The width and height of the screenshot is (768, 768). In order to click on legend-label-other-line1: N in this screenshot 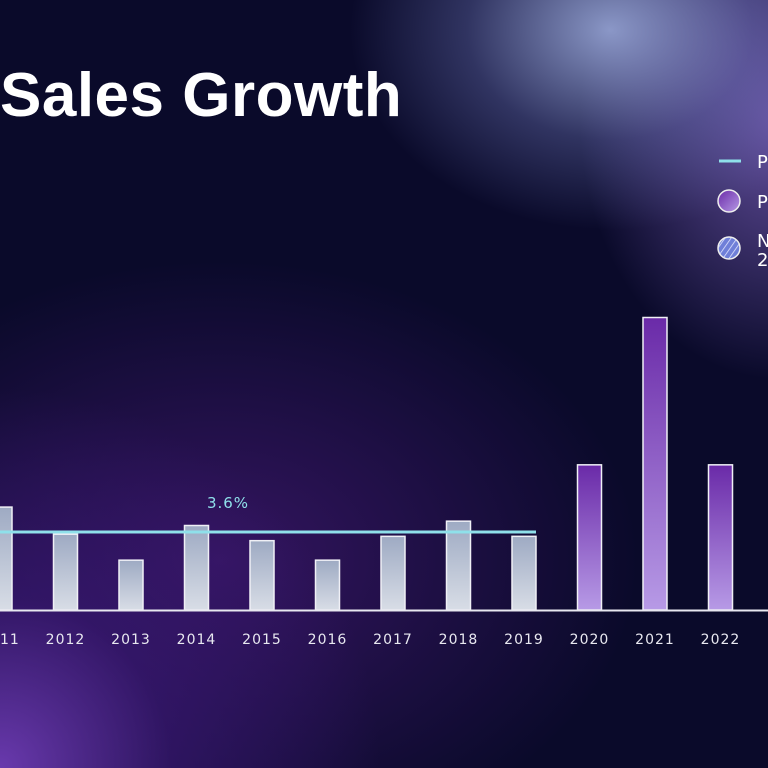, I will do `click(762, 241)`.